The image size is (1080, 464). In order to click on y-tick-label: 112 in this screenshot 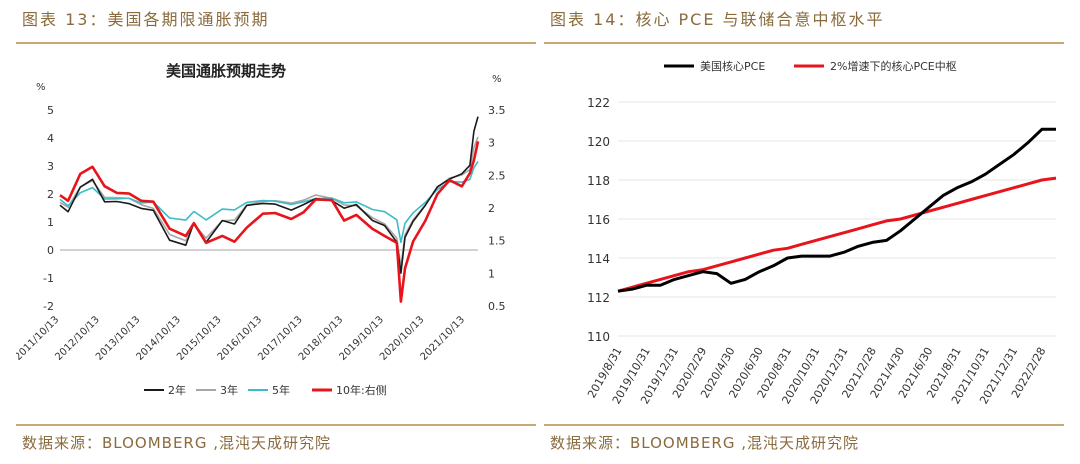, I will do `click(598, 298)`.